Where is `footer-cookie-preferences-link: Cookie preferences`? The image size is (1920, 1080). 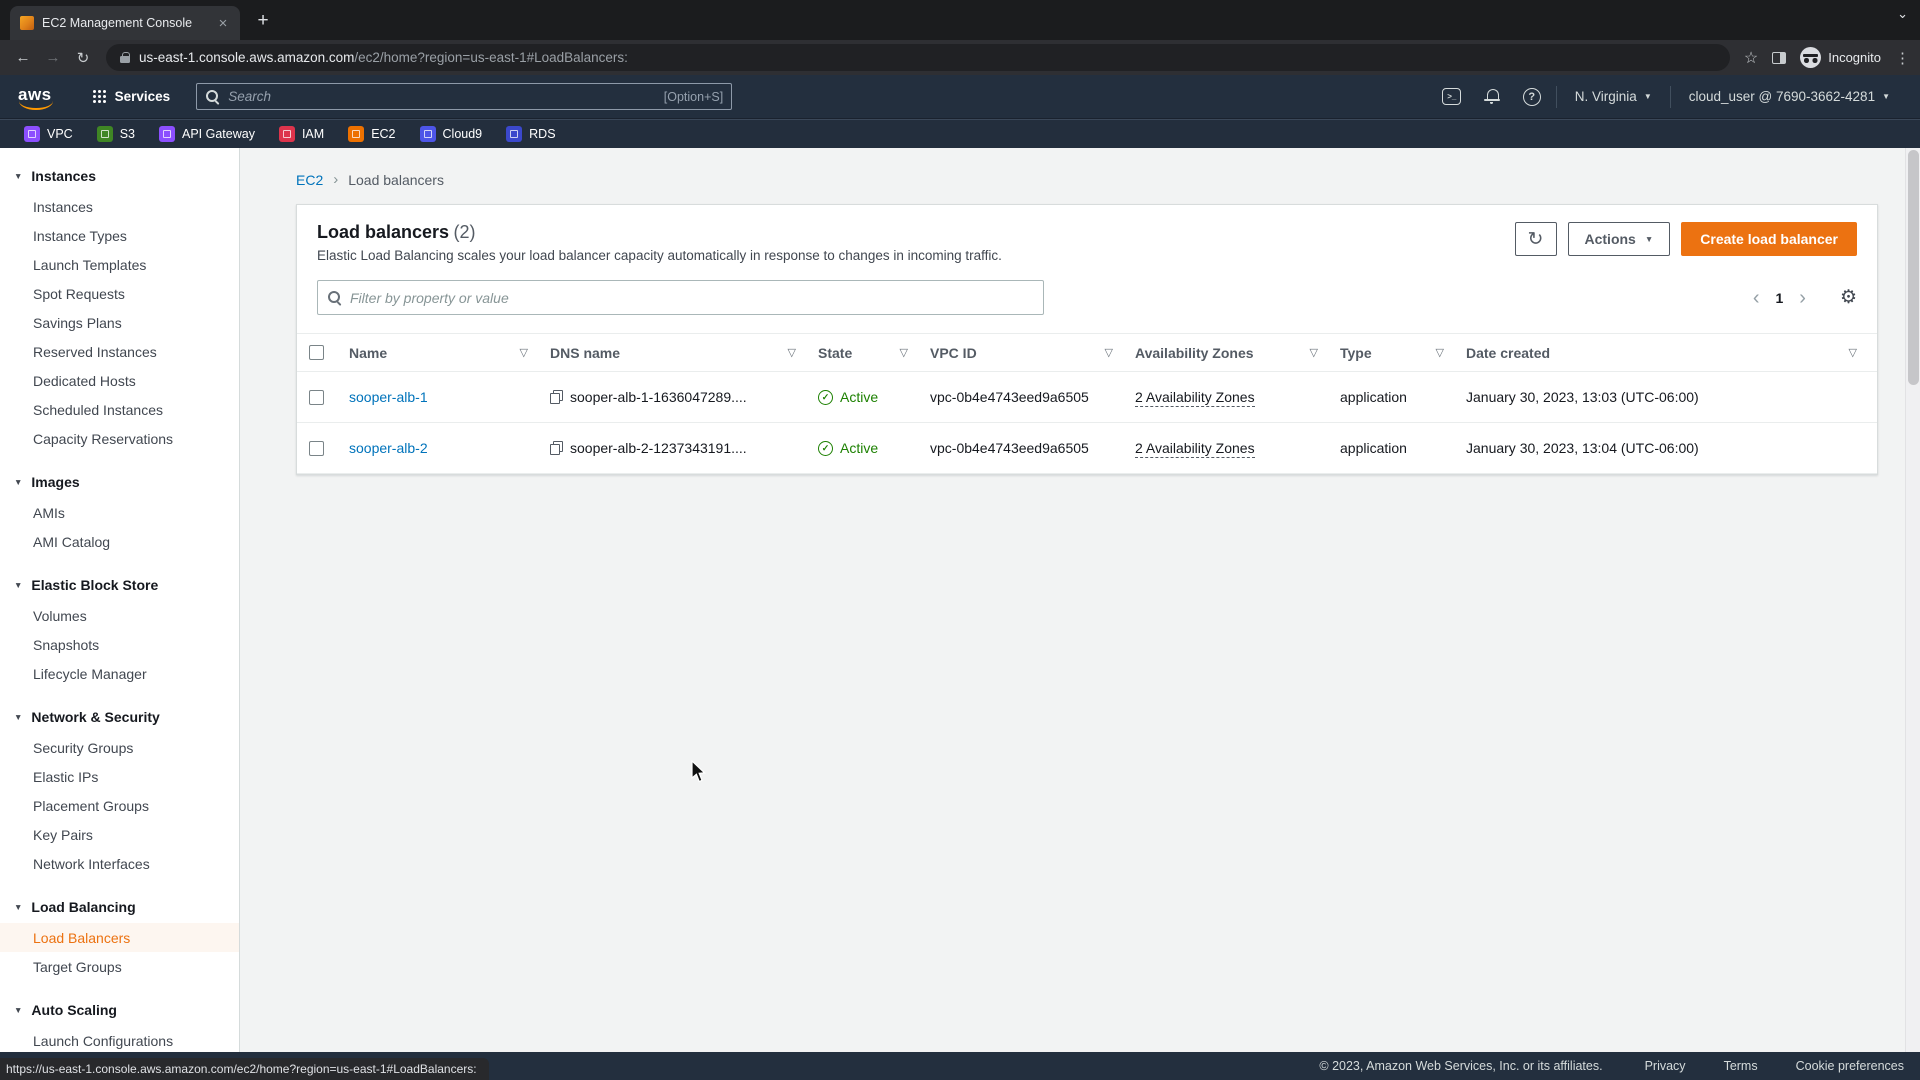 footer-cookie-preferences-link: Cookie preferences is located at coordinates (1849, 1066).